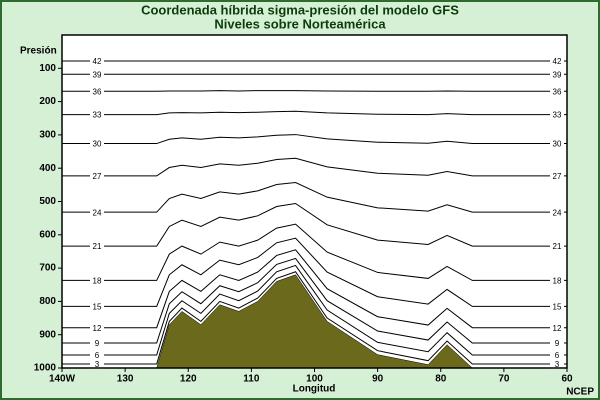 Image resolution: width=600 pixels, height=400 pixels. Describe the element at coordinates (580, 392) in the screenshot. I see `credit: NCEP` at that location.